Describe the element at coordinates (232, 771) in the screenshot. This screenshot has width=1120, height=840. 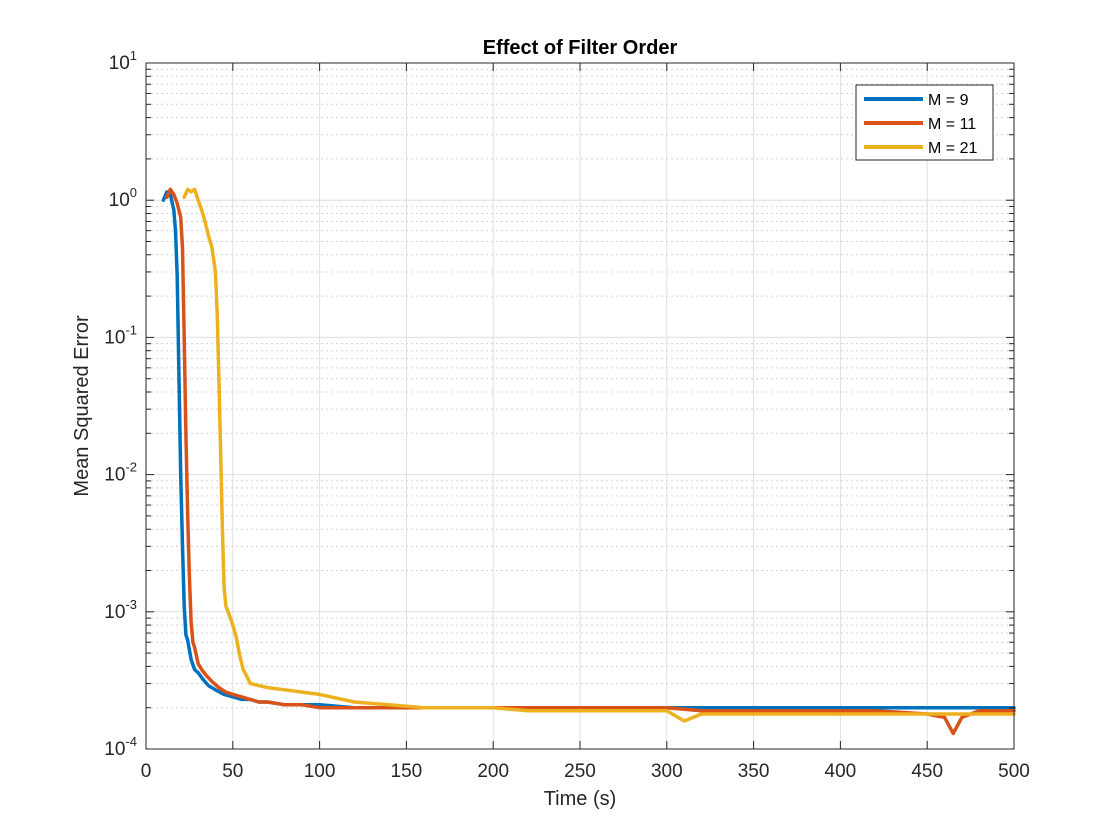
I see `x-tick-label: 50` at that location.